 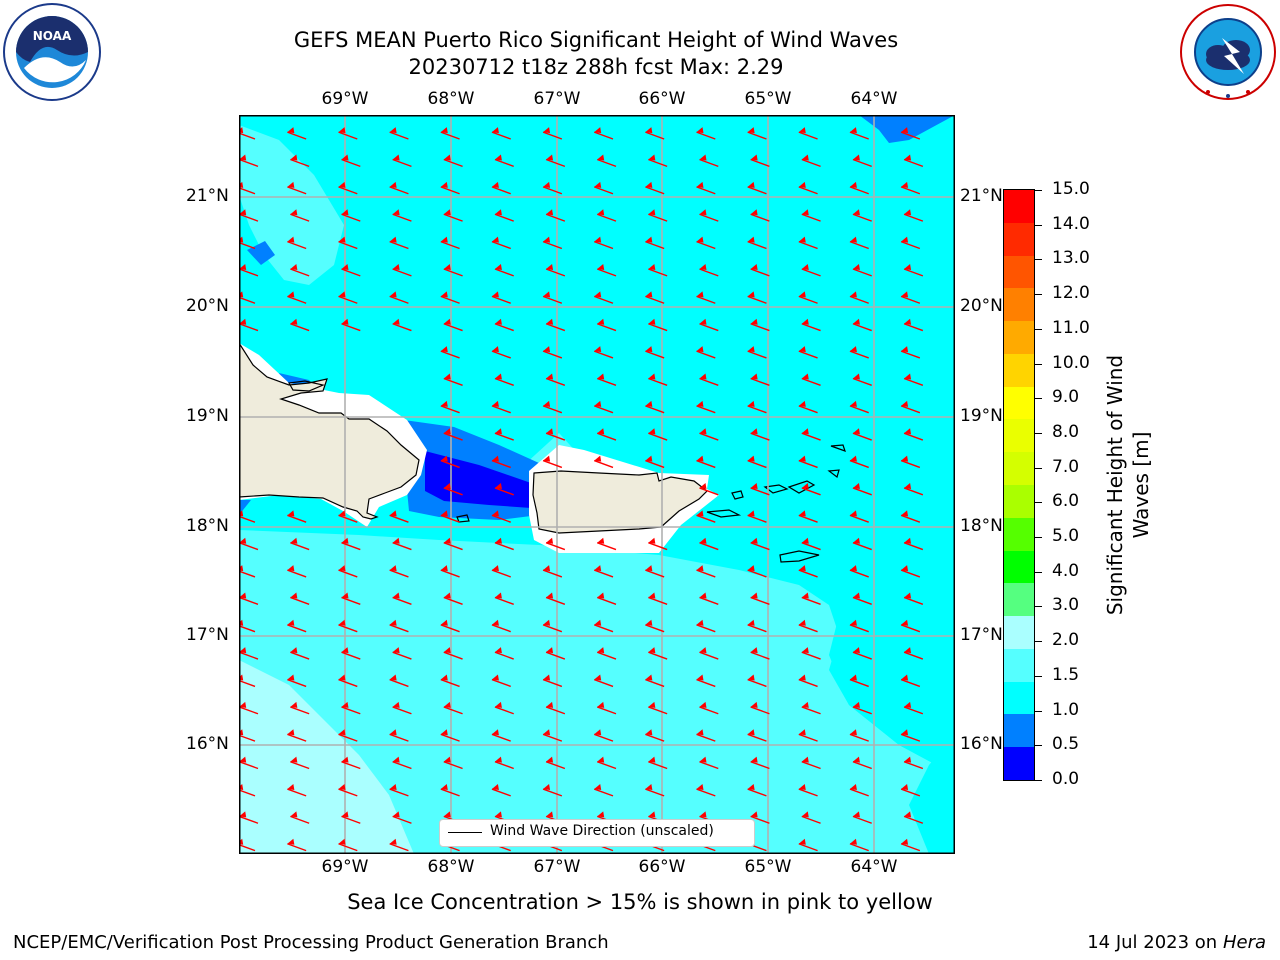 What do you see at coordinates (1155, 942) in the screenshot?
I see `footer-date-text: 14 Jul 2023 on` at bounding box center [1155, 942].